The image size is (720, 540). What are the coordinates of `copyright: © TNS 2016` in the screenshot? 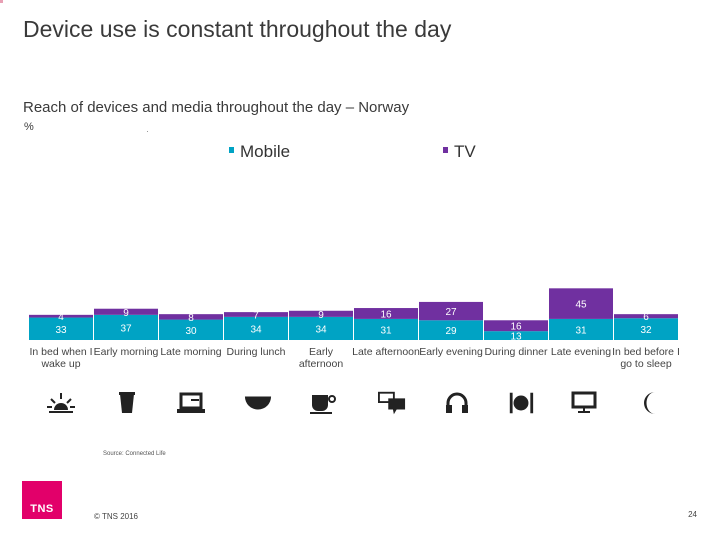 It's located at (116, 516).